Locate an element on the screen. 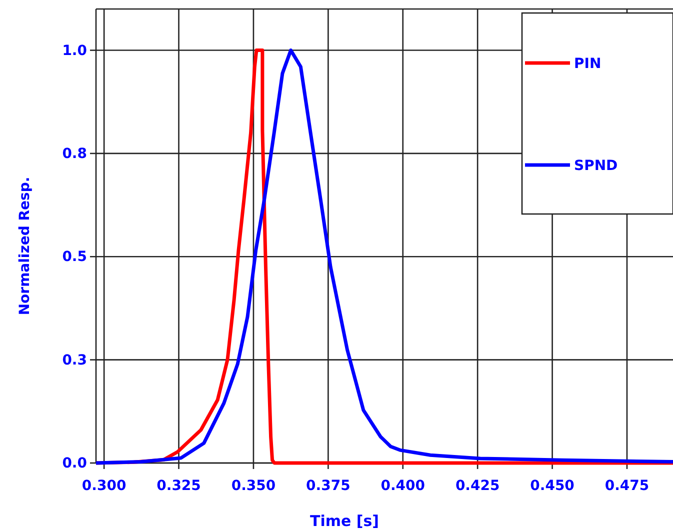  y-axis-title: Normalized Resp. is located at coordinates (25, 246).